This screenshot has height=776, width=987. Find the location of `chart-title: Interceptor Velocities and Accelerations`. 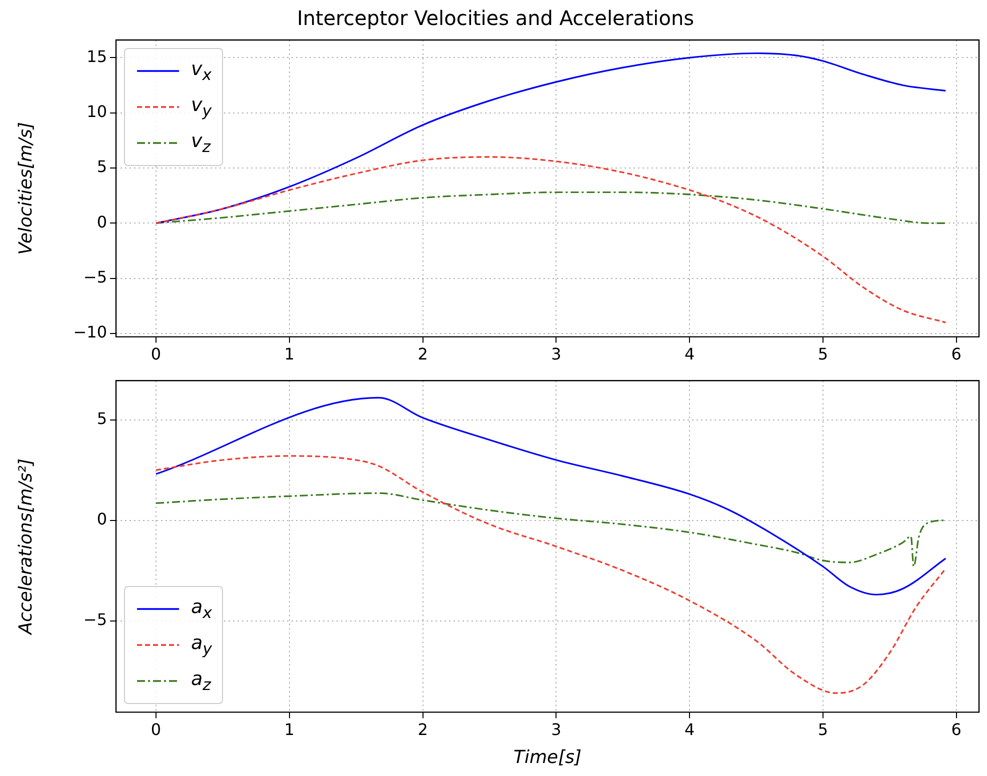

chart-title: Interceptor Velocities and Accelerations is located at coordinates (495, 18).